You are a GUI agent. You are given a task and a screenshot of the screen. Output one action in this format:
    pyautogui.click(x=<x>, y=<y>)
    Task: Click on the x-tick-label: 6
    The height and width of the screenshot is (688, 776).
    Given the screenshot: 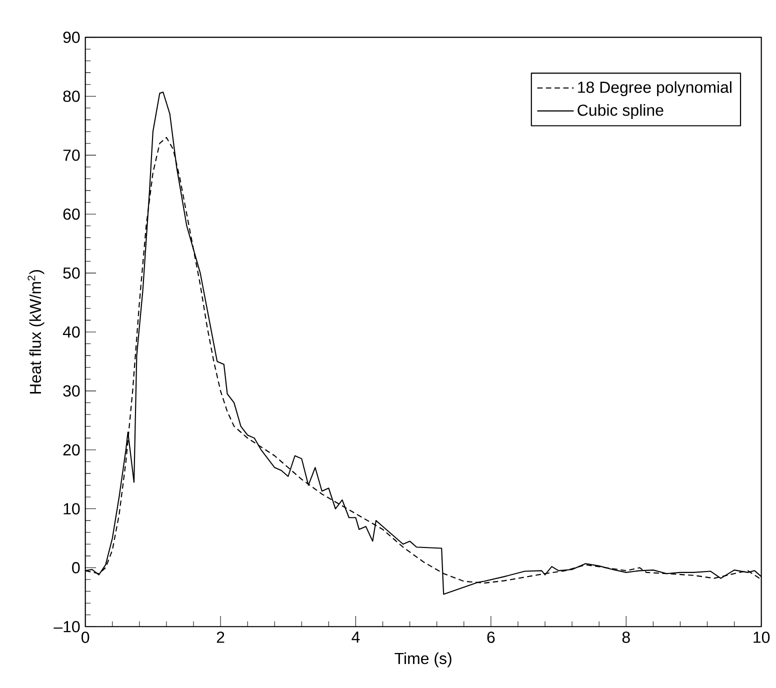 What is the action you would take?
    pyautogui.click(x=491, y=637)
    